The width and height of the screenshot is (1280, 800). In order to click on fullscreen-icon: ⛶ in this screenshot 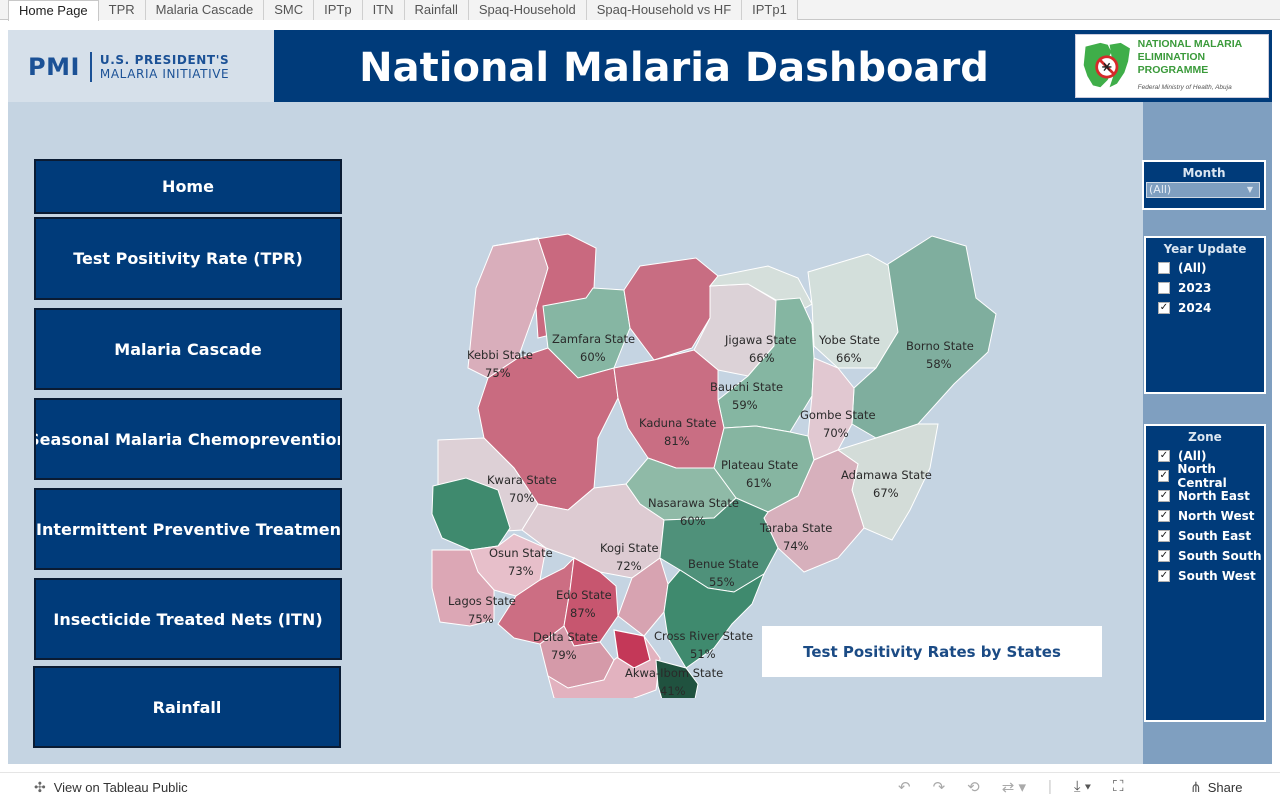, I will do `click(1118, 786)`.